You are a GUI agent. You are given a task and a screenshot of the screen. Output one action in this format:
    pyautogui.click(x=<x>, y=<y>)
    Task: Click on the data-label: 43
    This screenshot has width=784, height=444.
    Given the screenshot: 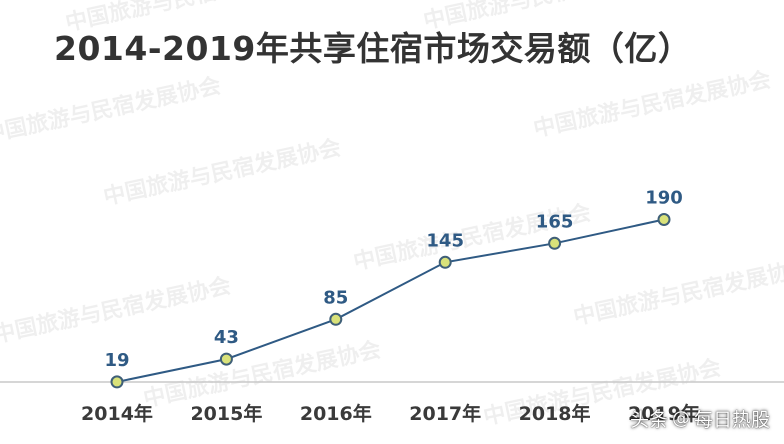 What is the action you would take?
    pyautogui.click(x=226, y=337)
    